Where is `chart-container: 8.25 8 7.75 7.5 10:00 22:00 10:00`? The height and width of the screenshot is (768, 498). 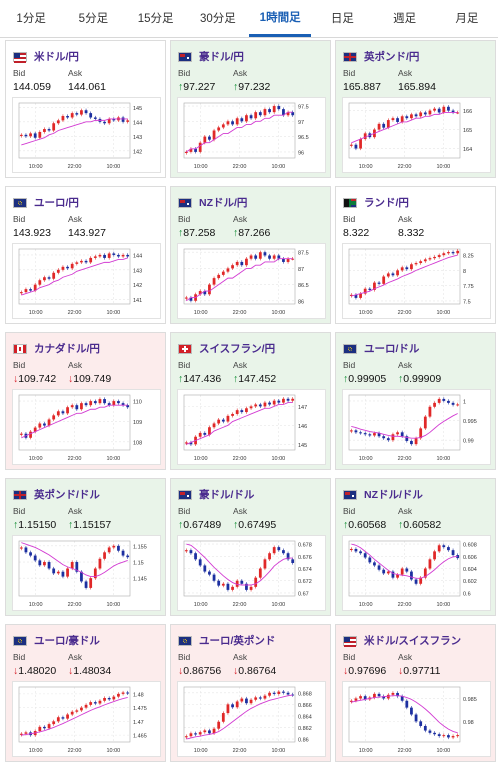 chart-container: 8.25 8 7.75 7.5 10:00 22:00 10:00 is located at coordinates (416, 281).